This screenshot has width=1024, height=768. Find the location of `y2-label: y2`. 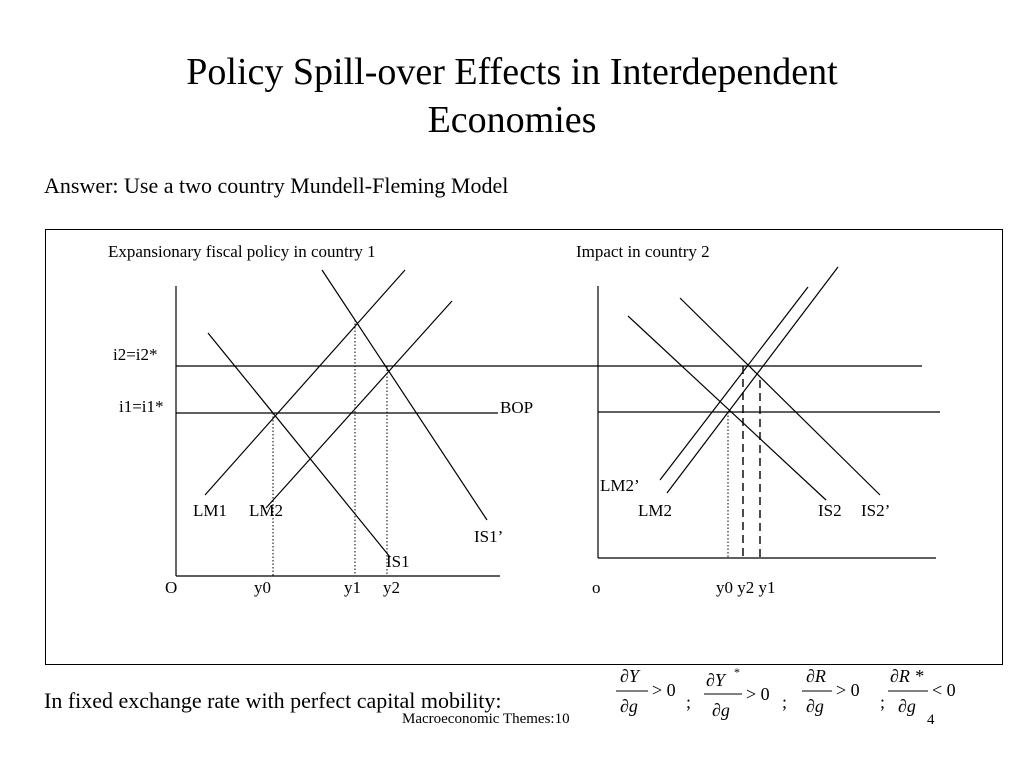

y2-label: y2 is located at coordinates (391, 587).